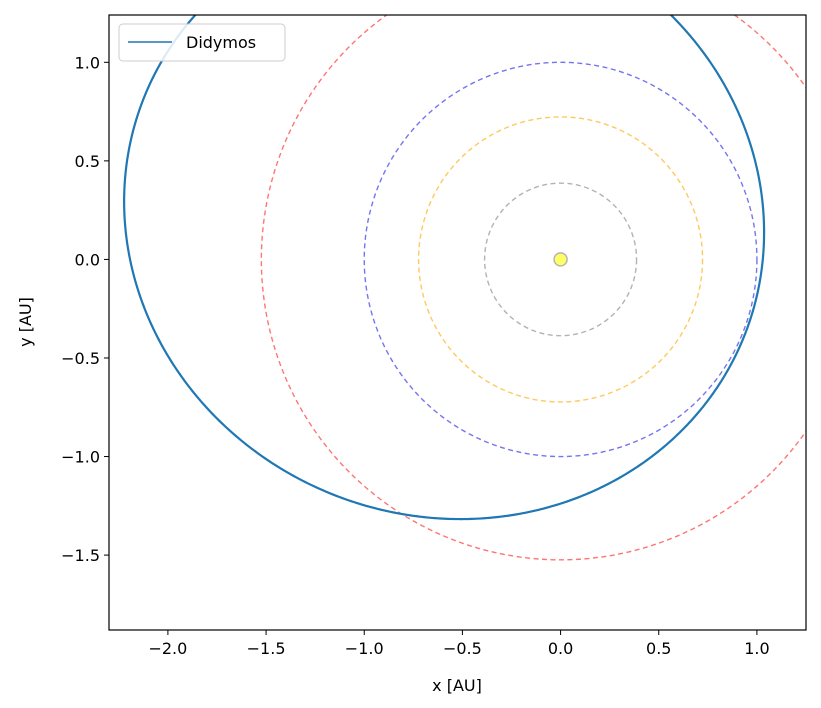  I want to click on sun-marker, so click(560, 259).